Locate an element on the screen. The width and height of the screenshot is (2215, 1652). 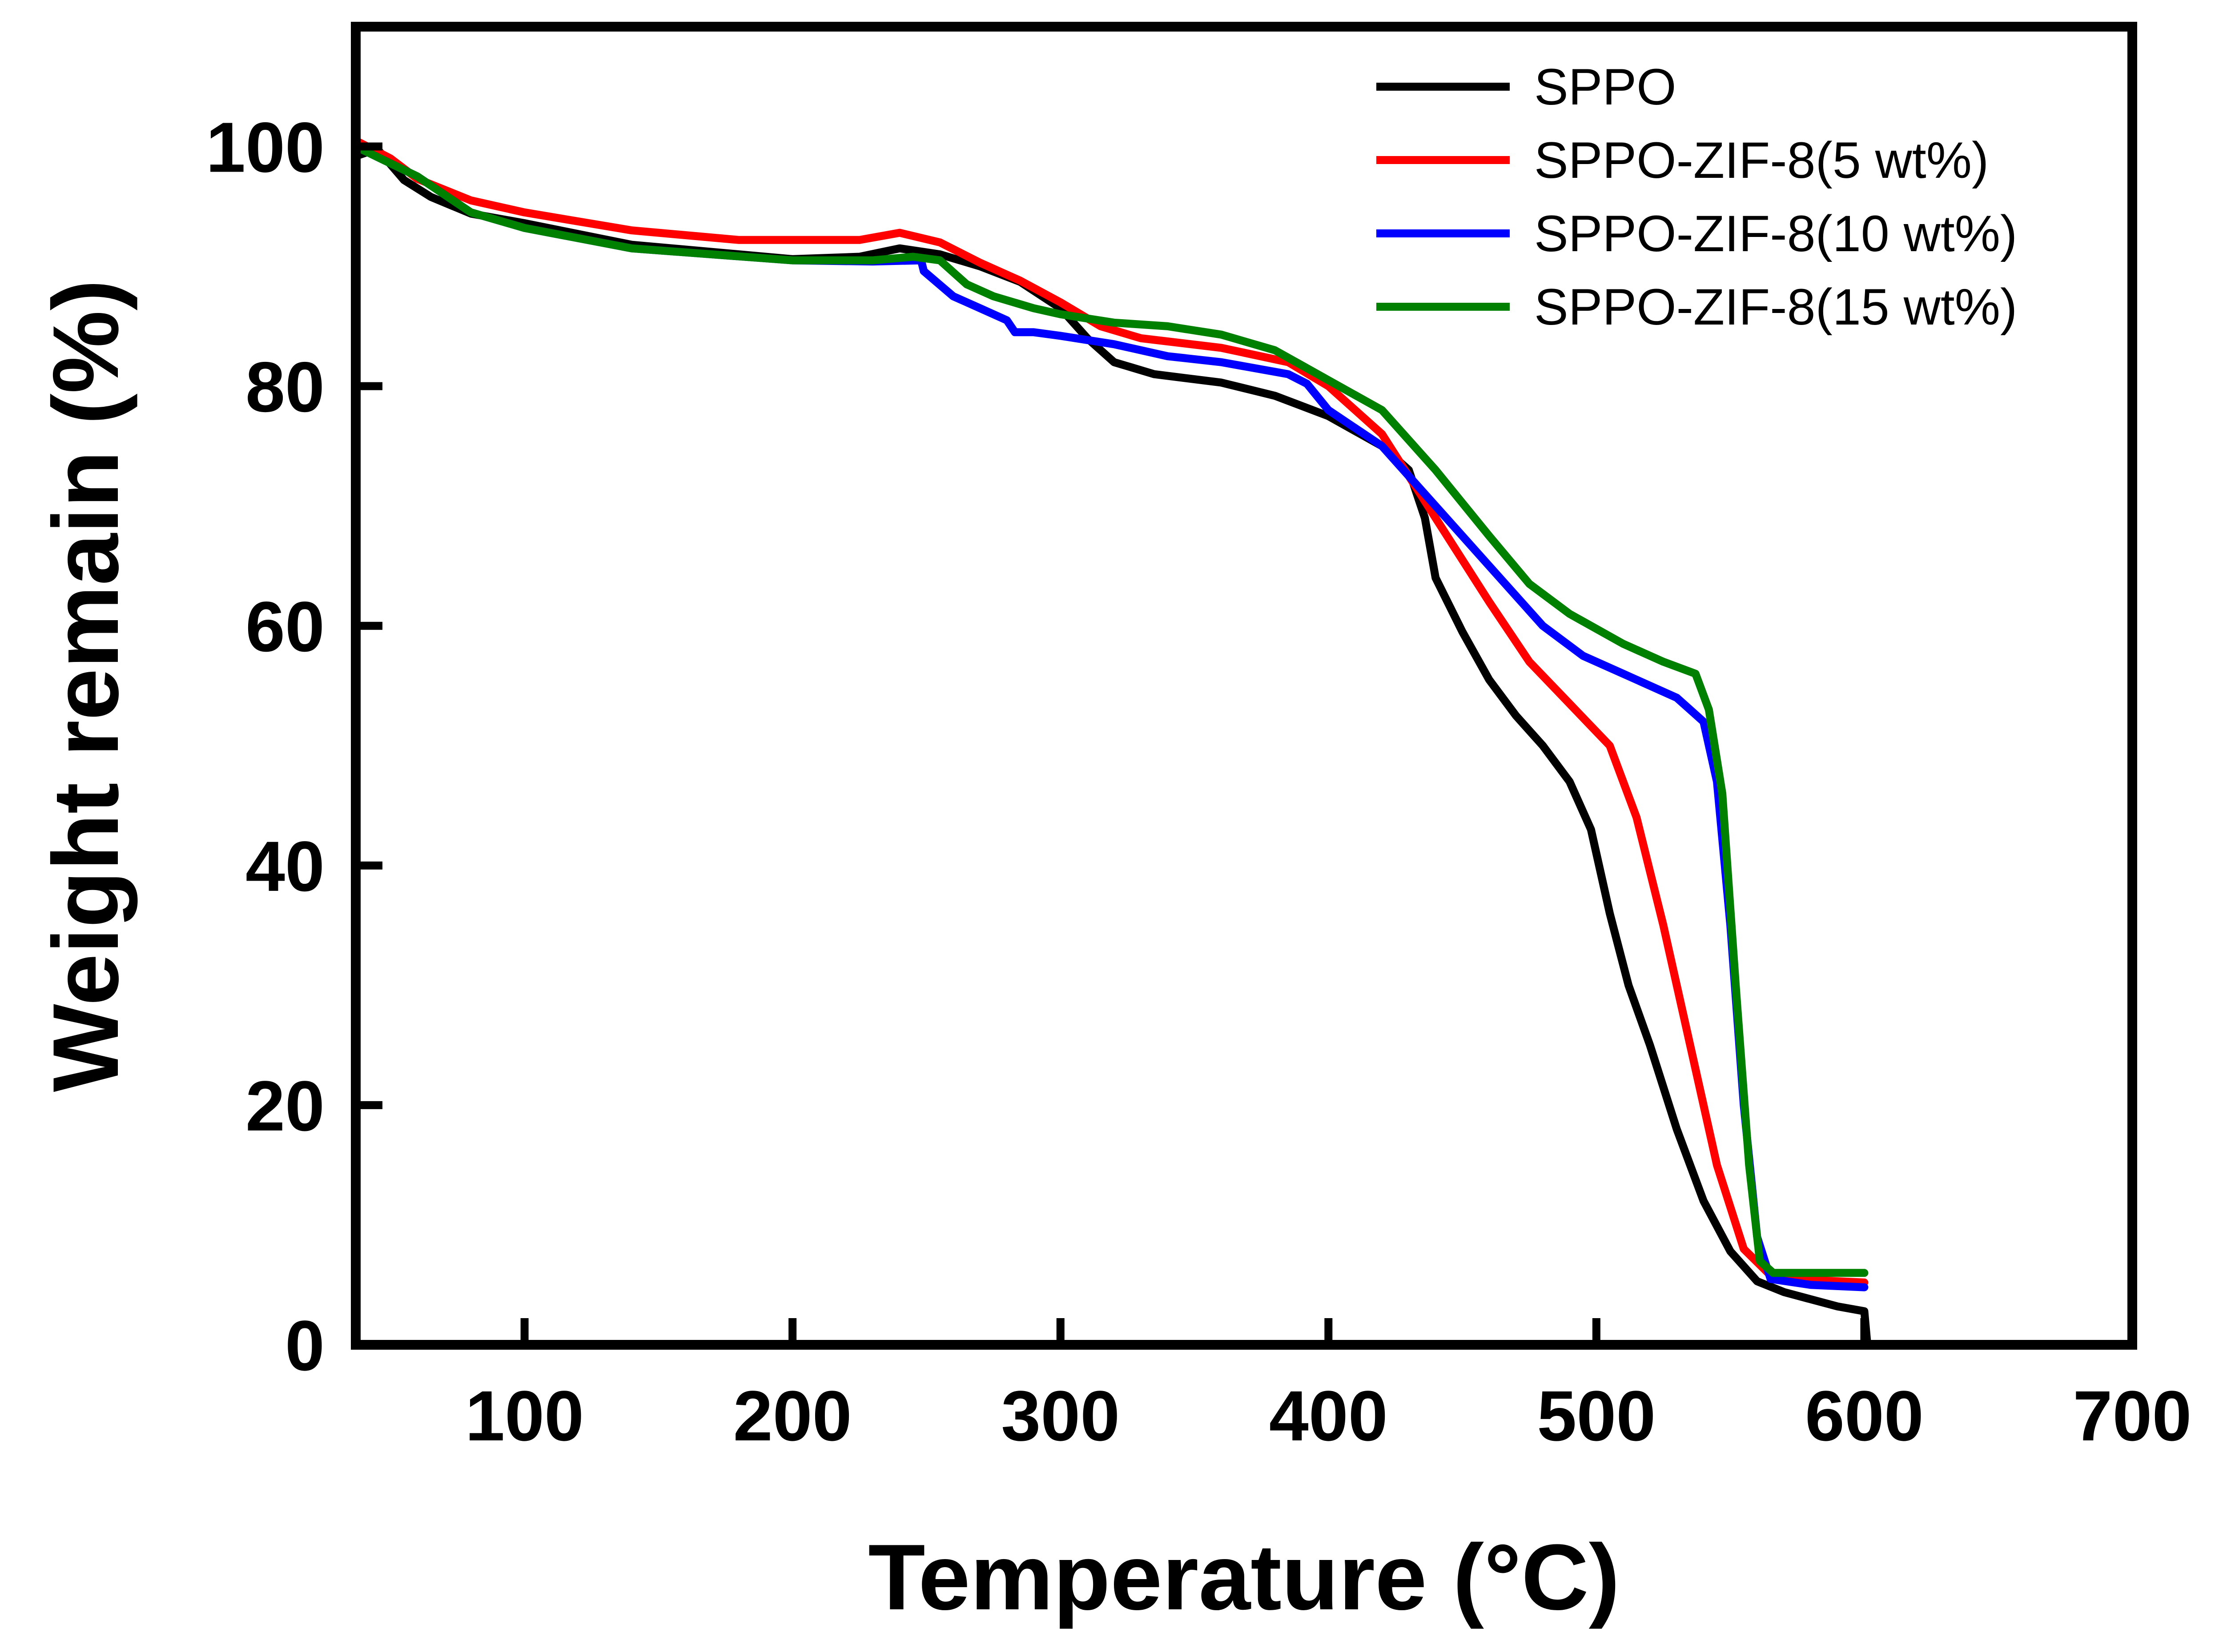
y-tick-label: 20 is located at coordinates (285, 1106).